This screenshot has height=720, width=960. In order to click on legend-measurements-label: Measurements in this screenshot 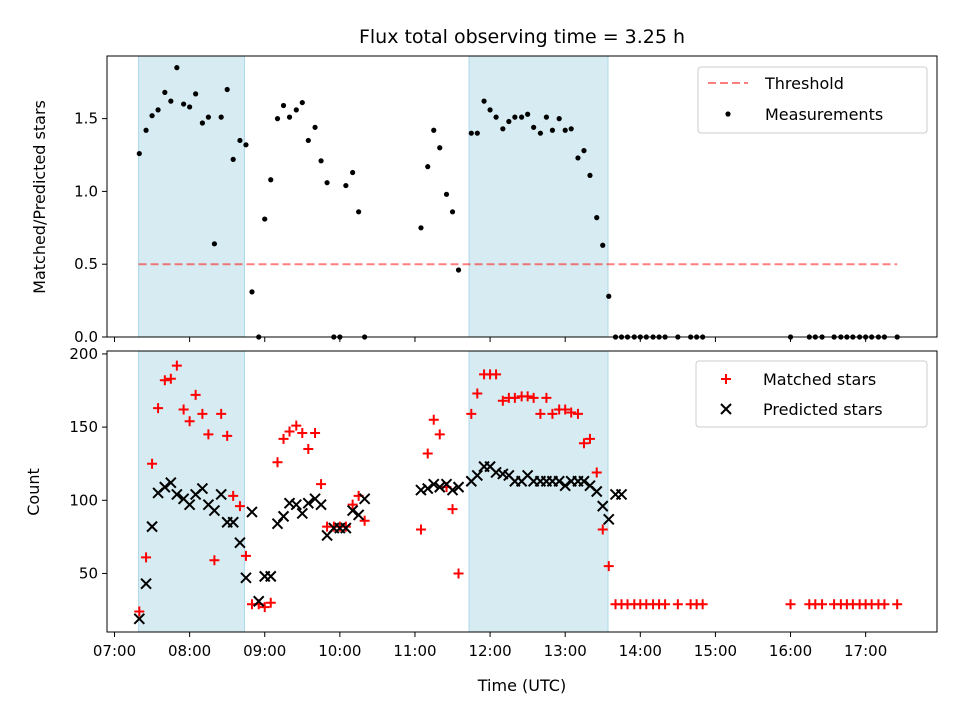, I will do `click(824, 114)`.